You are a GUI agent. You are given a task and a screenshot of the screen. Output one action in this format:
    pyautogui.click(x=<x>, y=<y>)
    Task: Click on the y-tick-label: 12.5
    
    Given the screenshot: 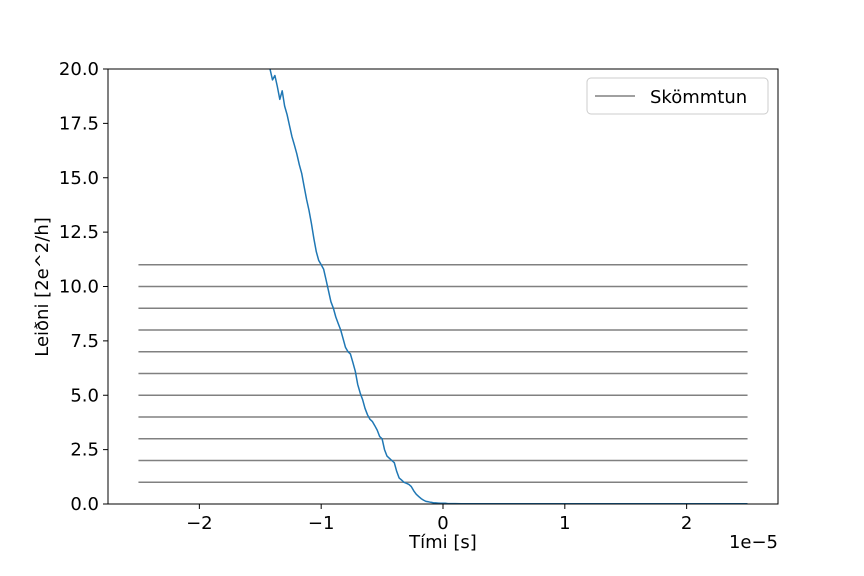 What is the action you would take?
    pyautogui.click(x=79, y=232)
    